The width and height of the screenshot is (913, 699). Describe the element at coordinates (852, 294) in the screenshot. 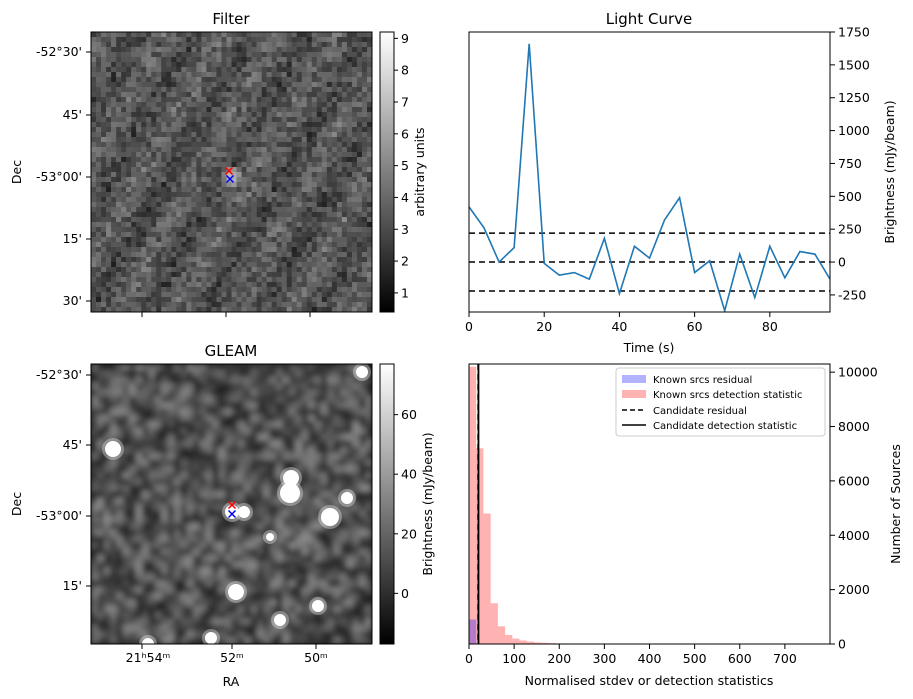

I see `ytick-label: -250` at that location.